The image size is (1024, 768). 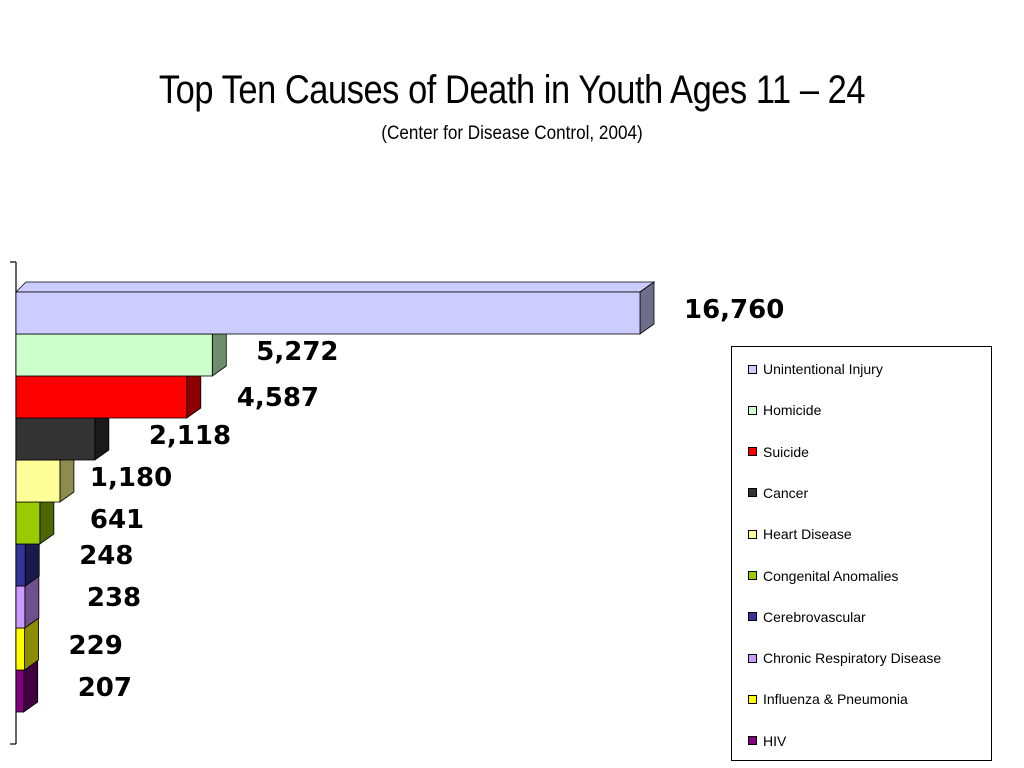 I want to click on chart-subtitle: (Center for Disease Control, 2004), so click(x=512, y=133).